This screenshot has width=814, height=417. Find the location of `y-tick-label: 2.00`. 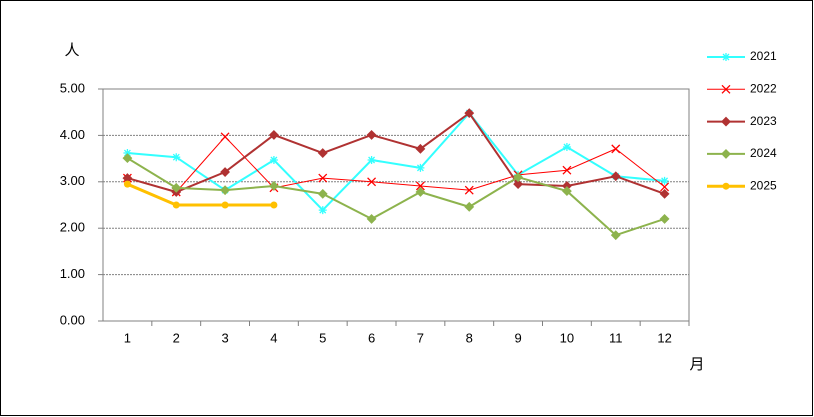

y-tick-label: 2.00 is located at coordinates (72, 227).